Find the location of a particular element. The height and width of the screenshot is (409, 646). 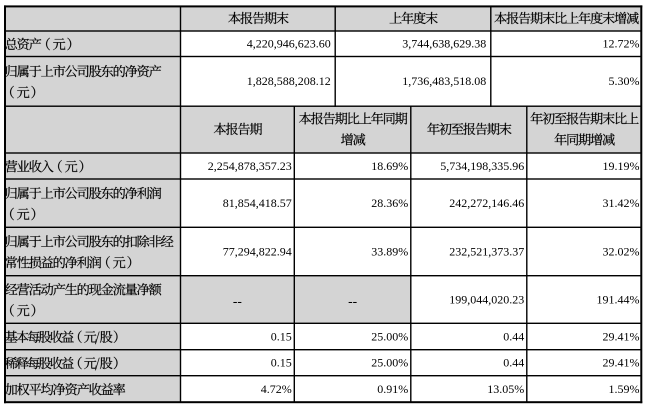

svg-text: 191.44% is located at coordinates (618, 299).